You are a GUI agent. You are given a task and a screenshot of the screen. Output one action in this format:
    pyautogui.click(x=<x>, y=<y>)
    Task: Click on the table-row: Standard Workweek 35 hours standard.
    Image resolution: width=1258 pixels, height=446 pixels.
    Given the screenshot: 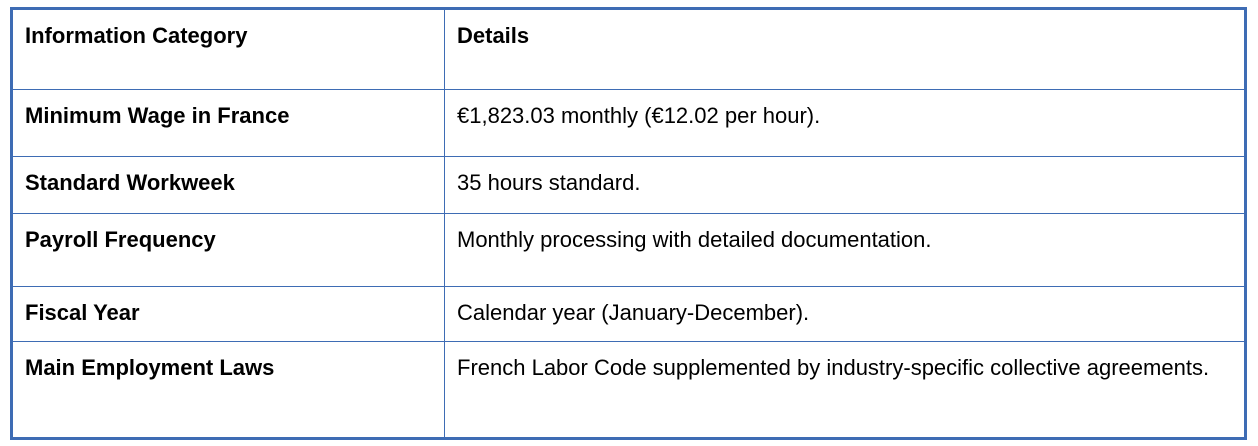 What is the action you would take?
    pyautogui.click(x=628, y=185)
    